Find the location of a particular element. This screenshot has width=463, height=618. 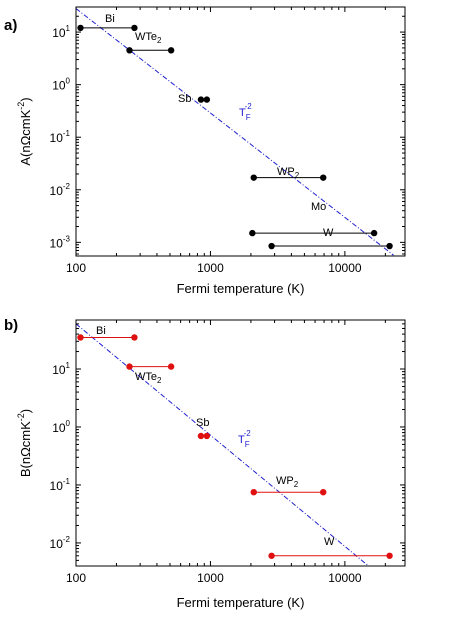

x-tick-label: 1000 is located at coordinates (210, 268).